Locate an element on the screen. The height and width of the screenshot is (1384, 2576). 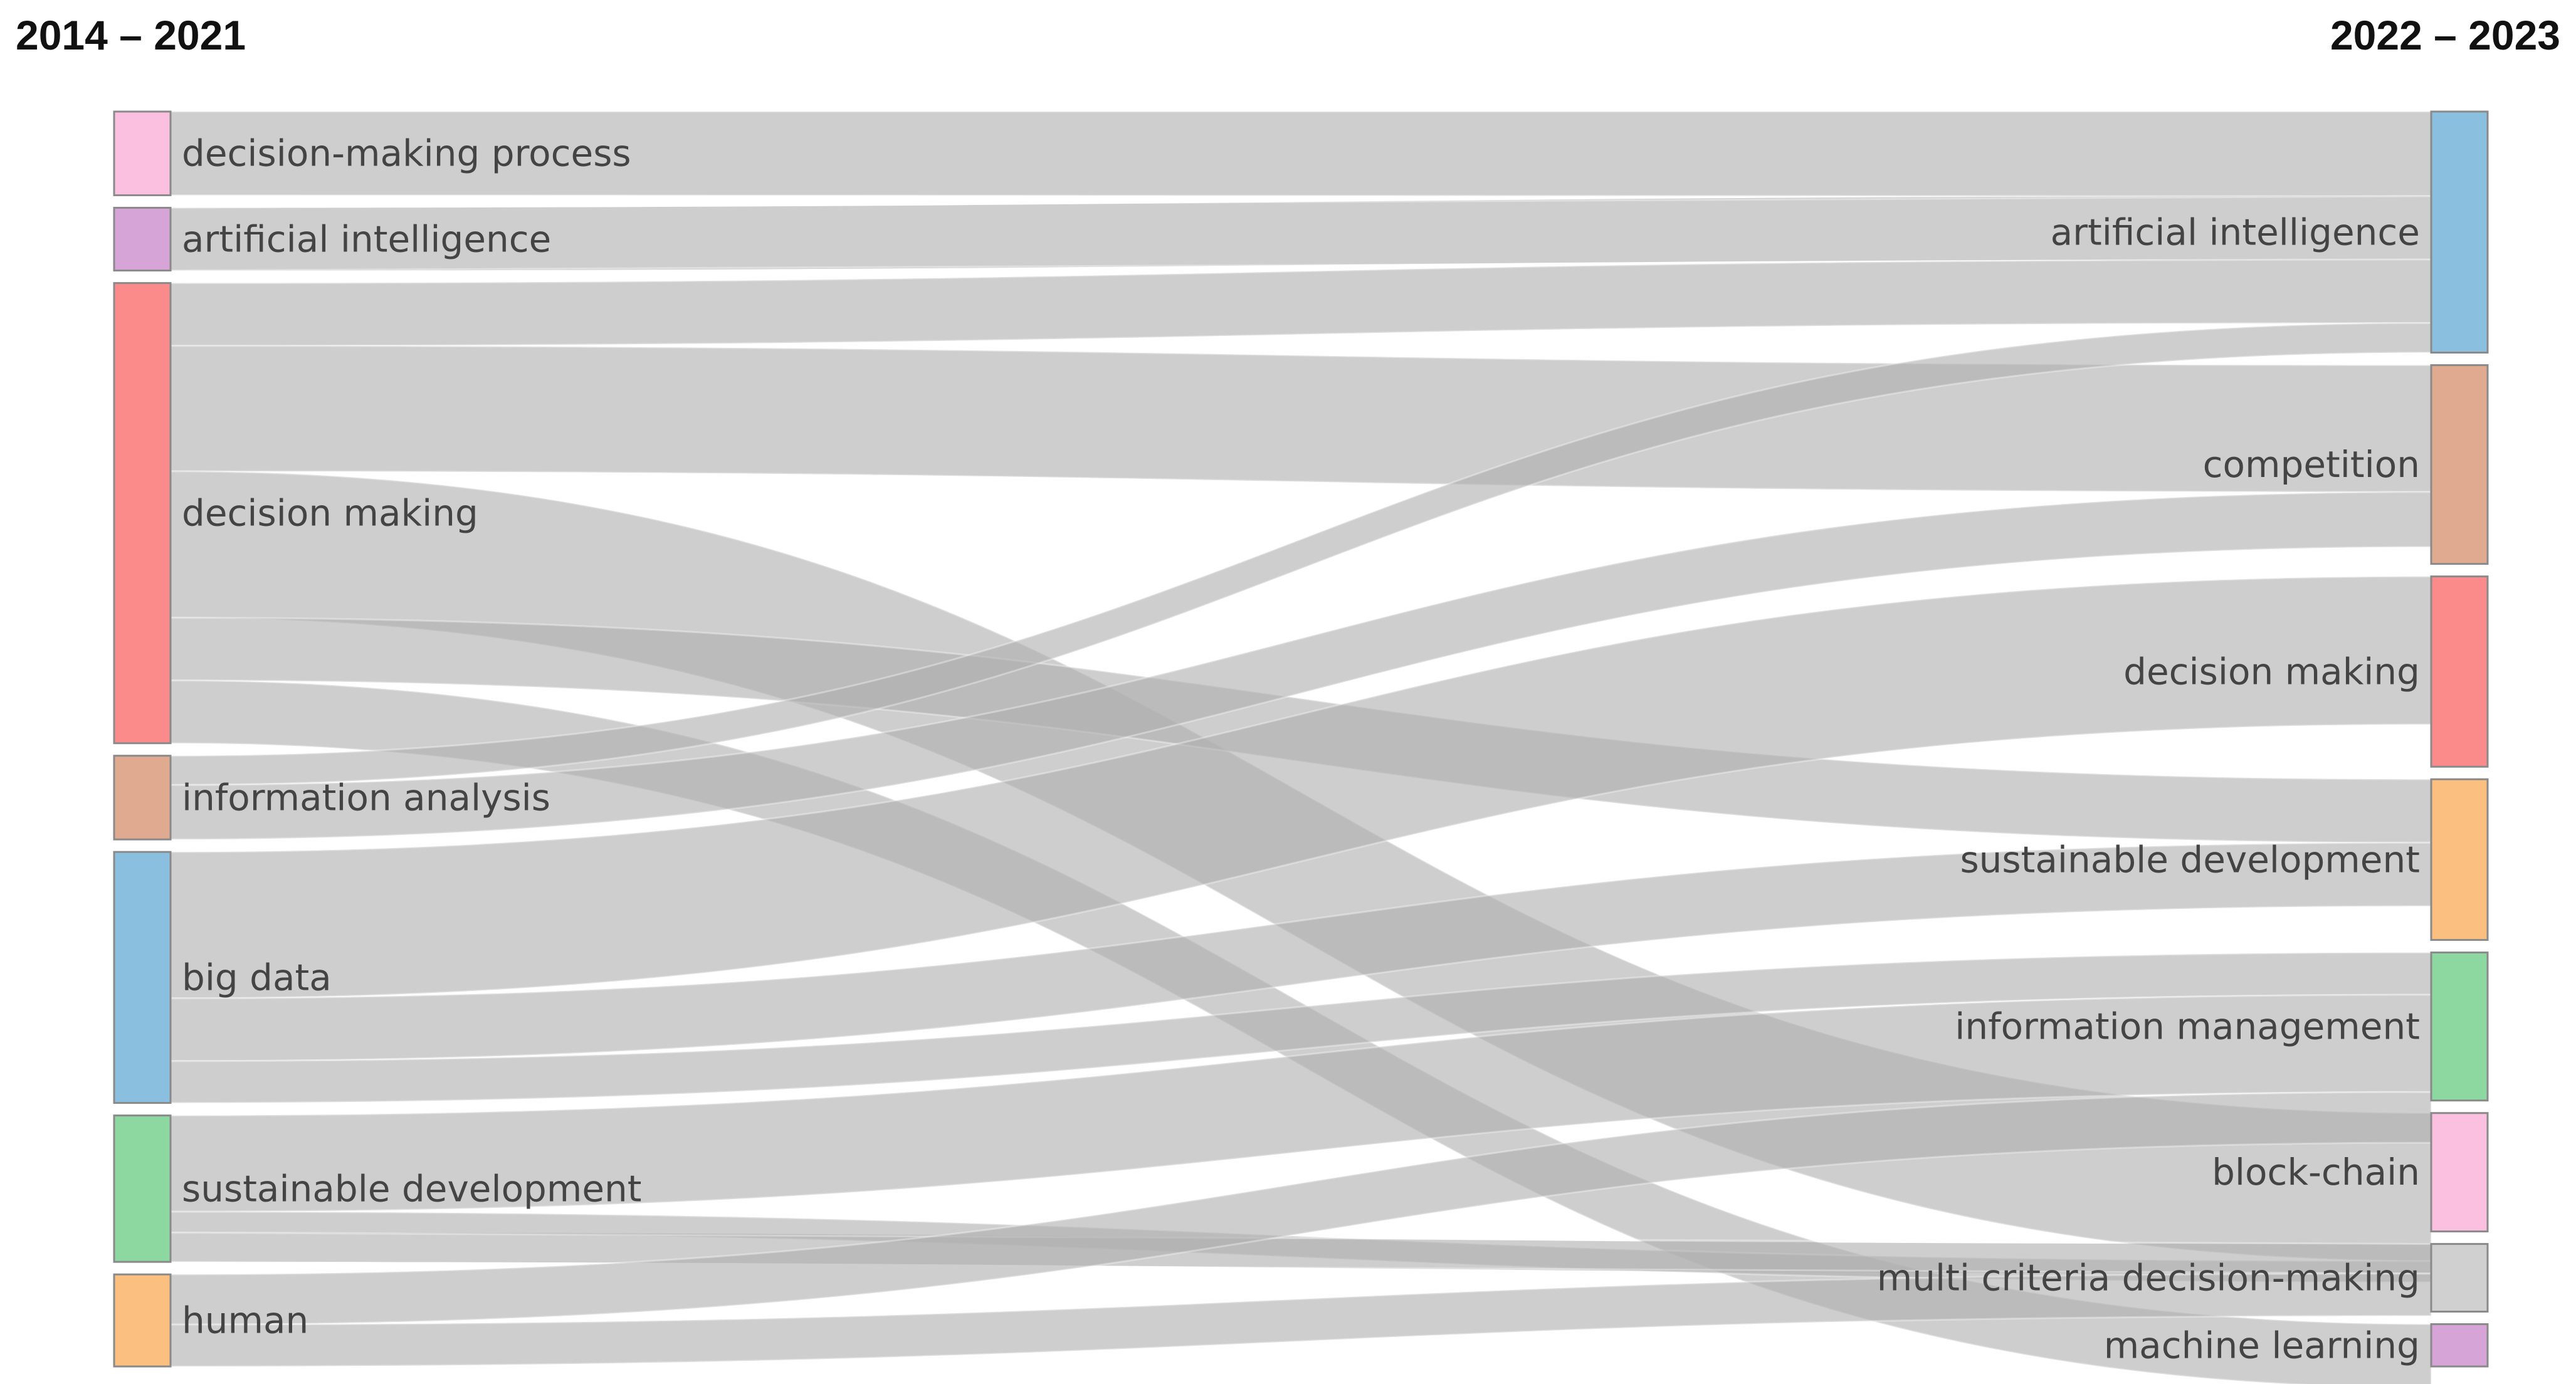
node-right-R2 is located at coordinates (2459, 465).